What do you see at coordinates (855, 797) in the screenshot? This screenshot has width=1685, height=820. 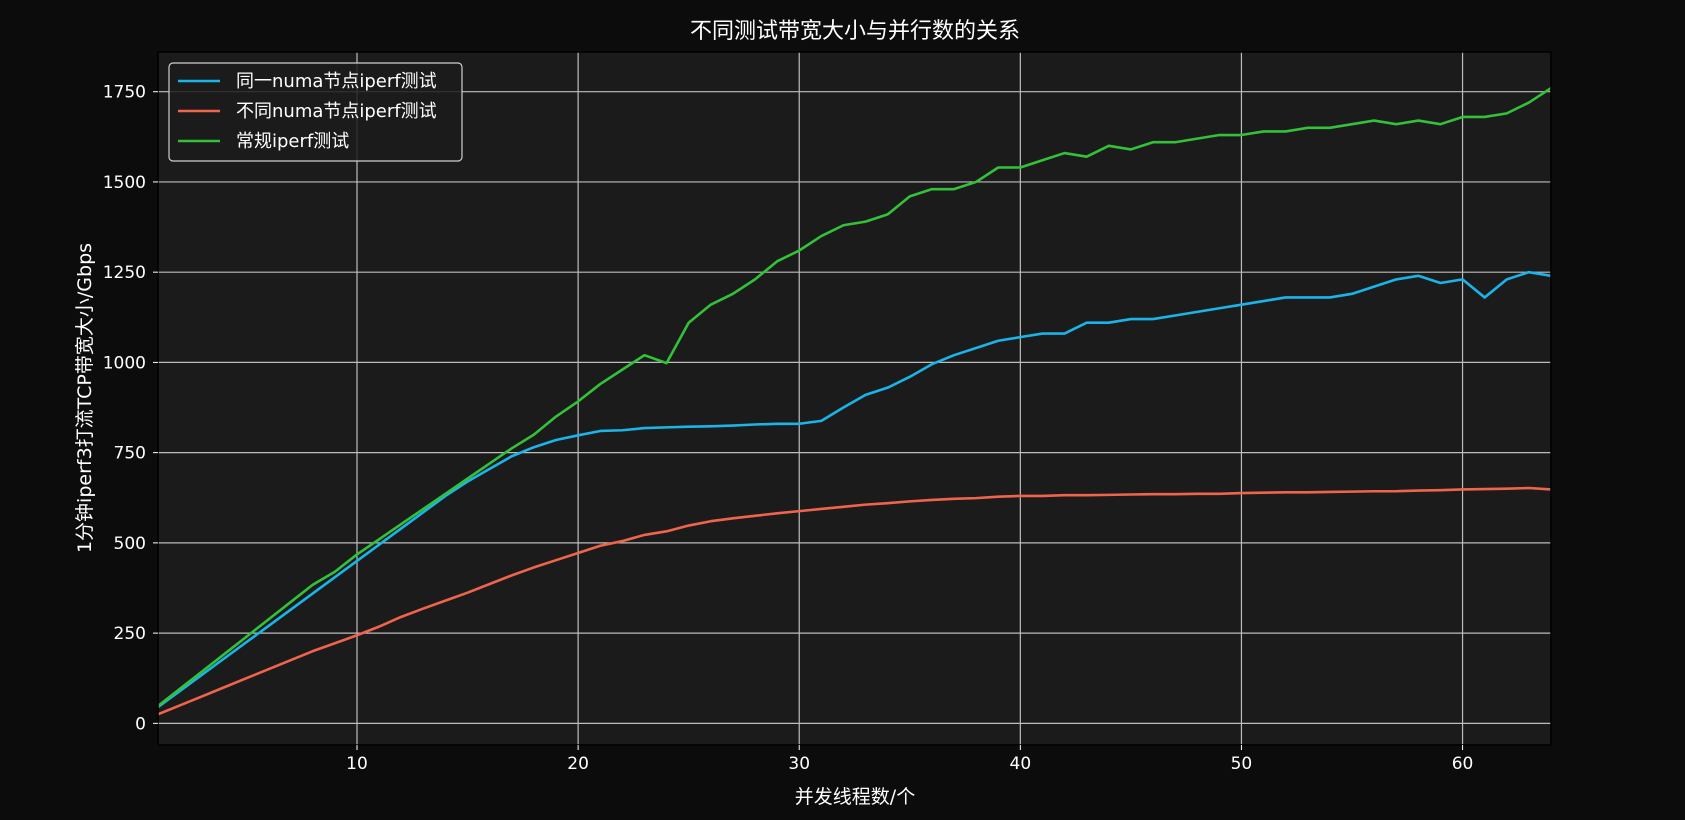 I see `x-axis-label: 并发线程数/个` at bounding box center [855, 797].